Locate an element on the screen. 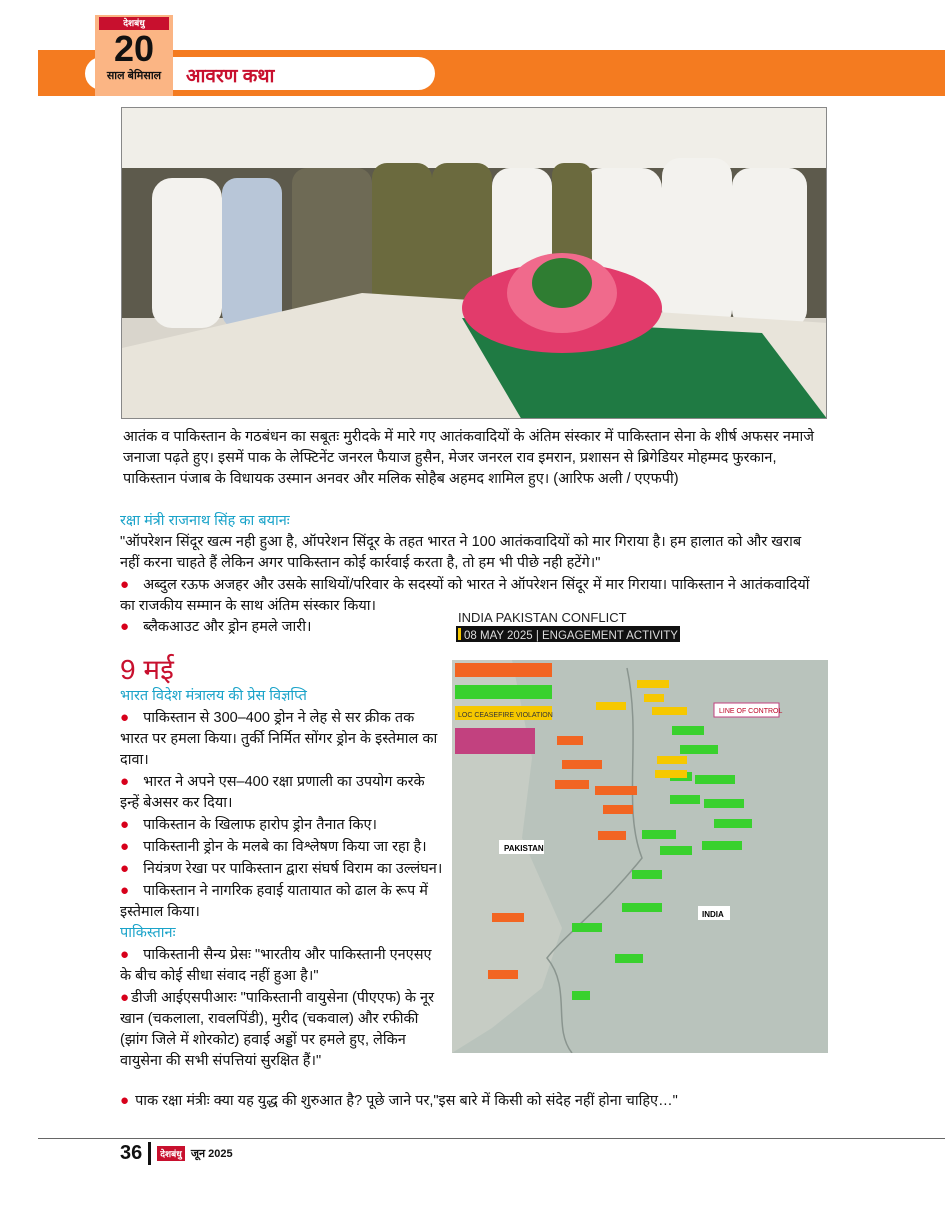  statement-heading: रक्षा मंत्री राजनाथ सिंह का बयानः is located at coordinates (205, 521).